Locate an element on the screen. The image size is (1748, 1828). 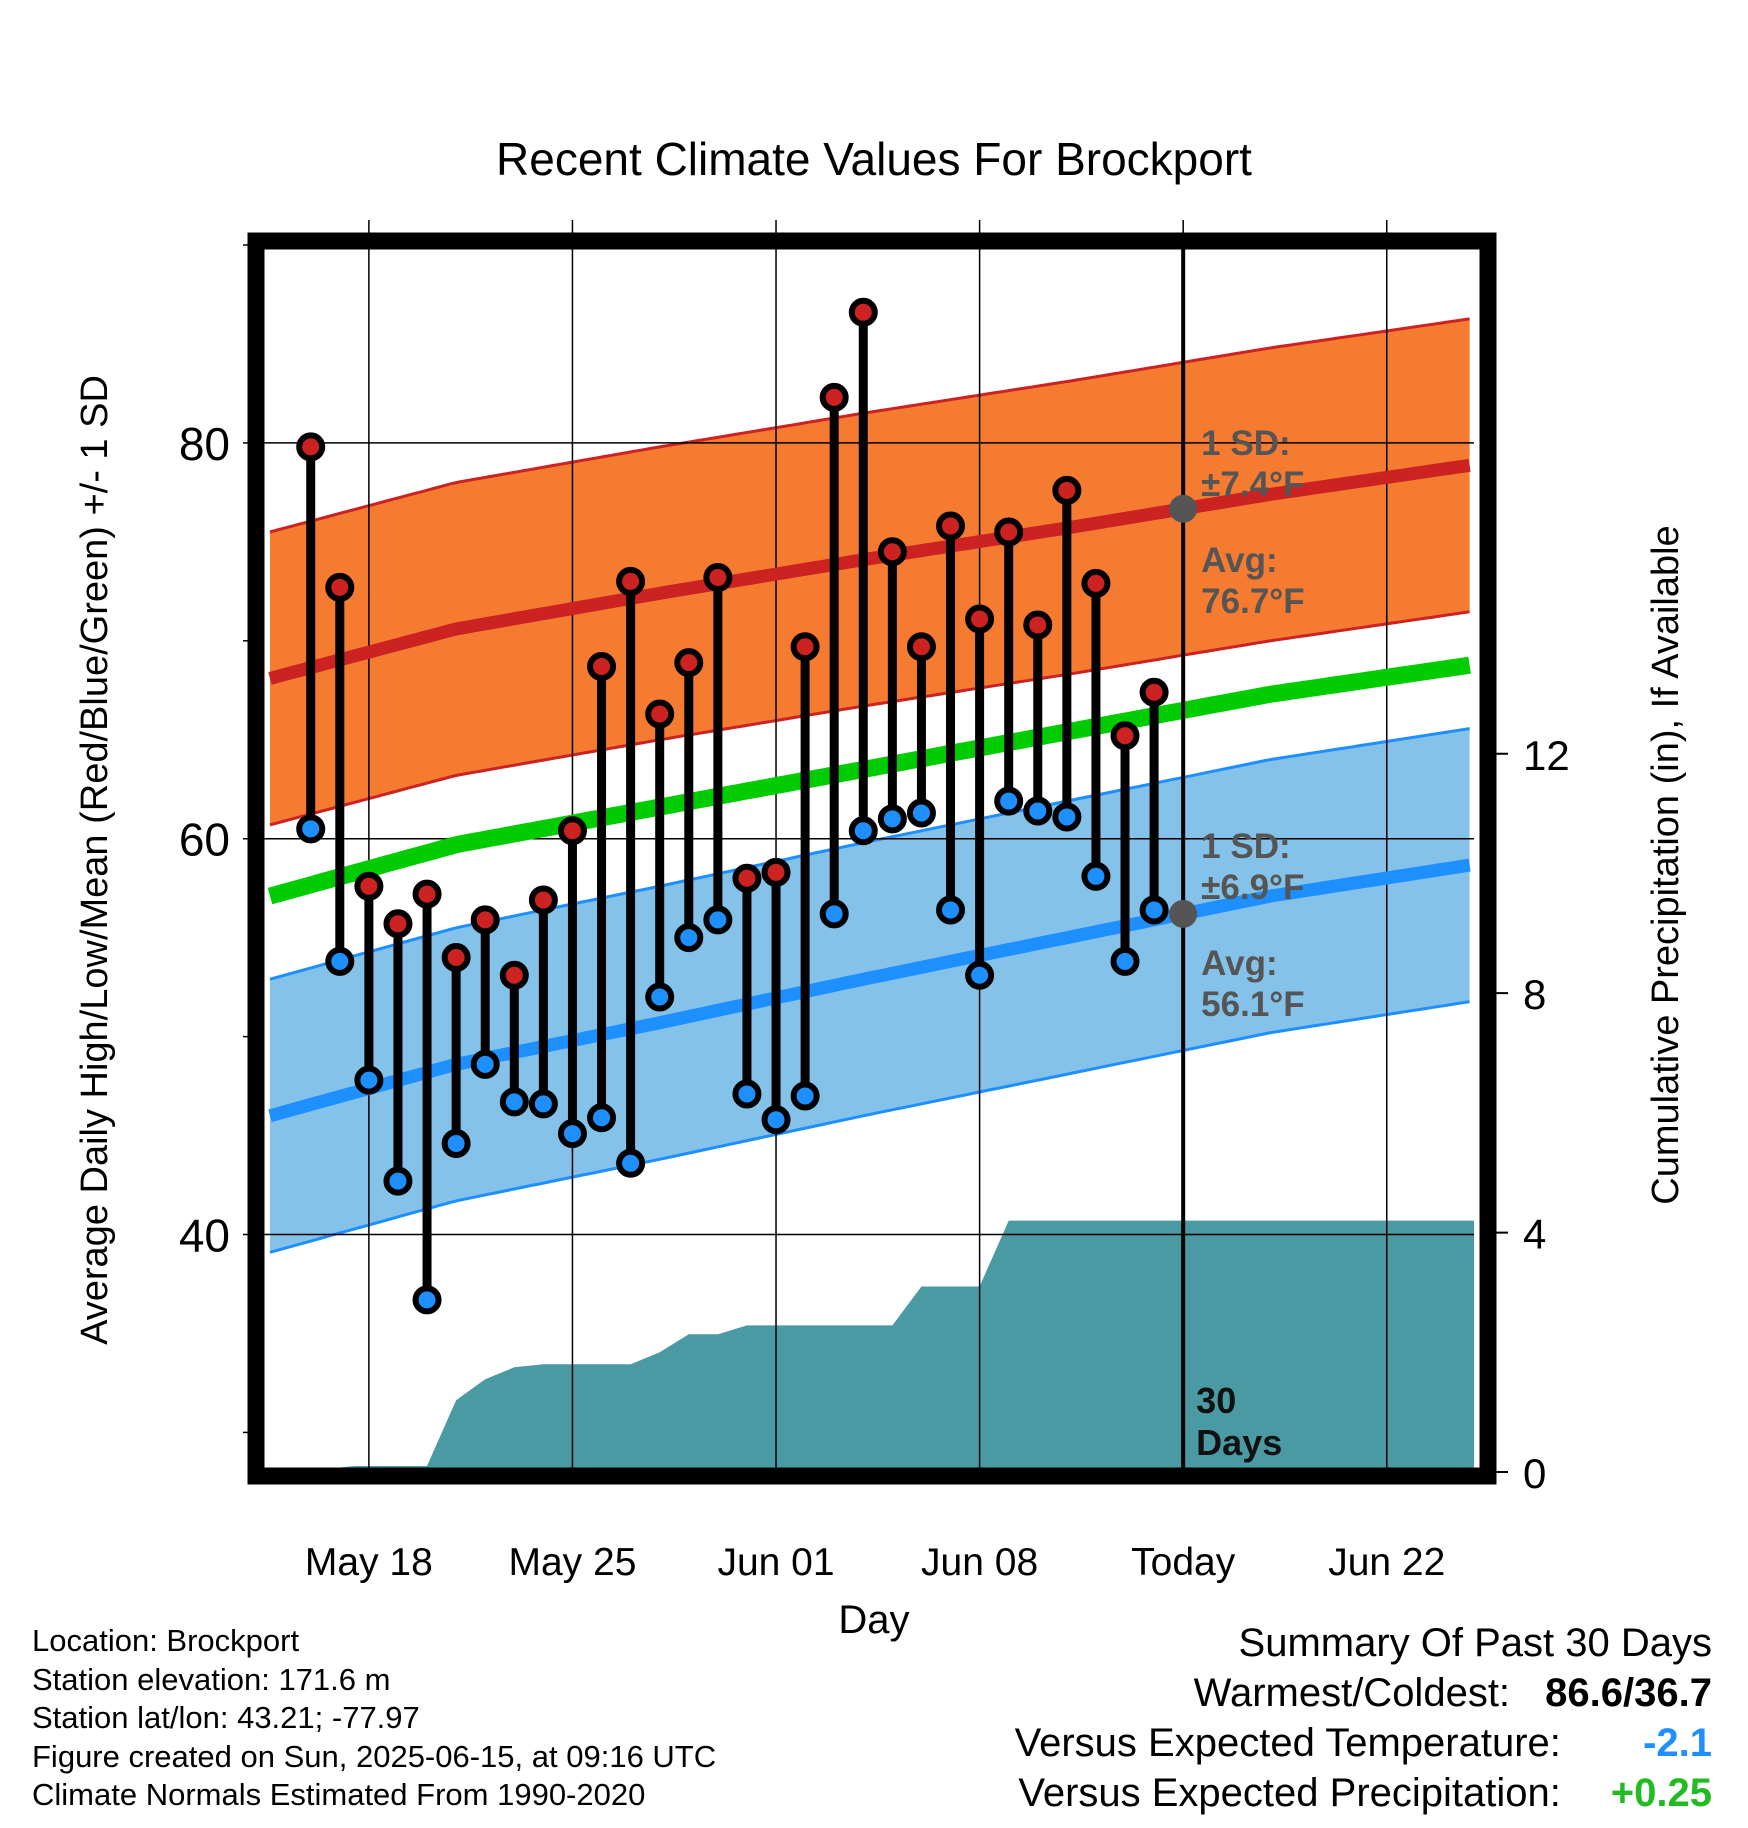
precip-versus-row: Versus Expected Precipitation: +0.25 is located at coordinates (1363, 1793).